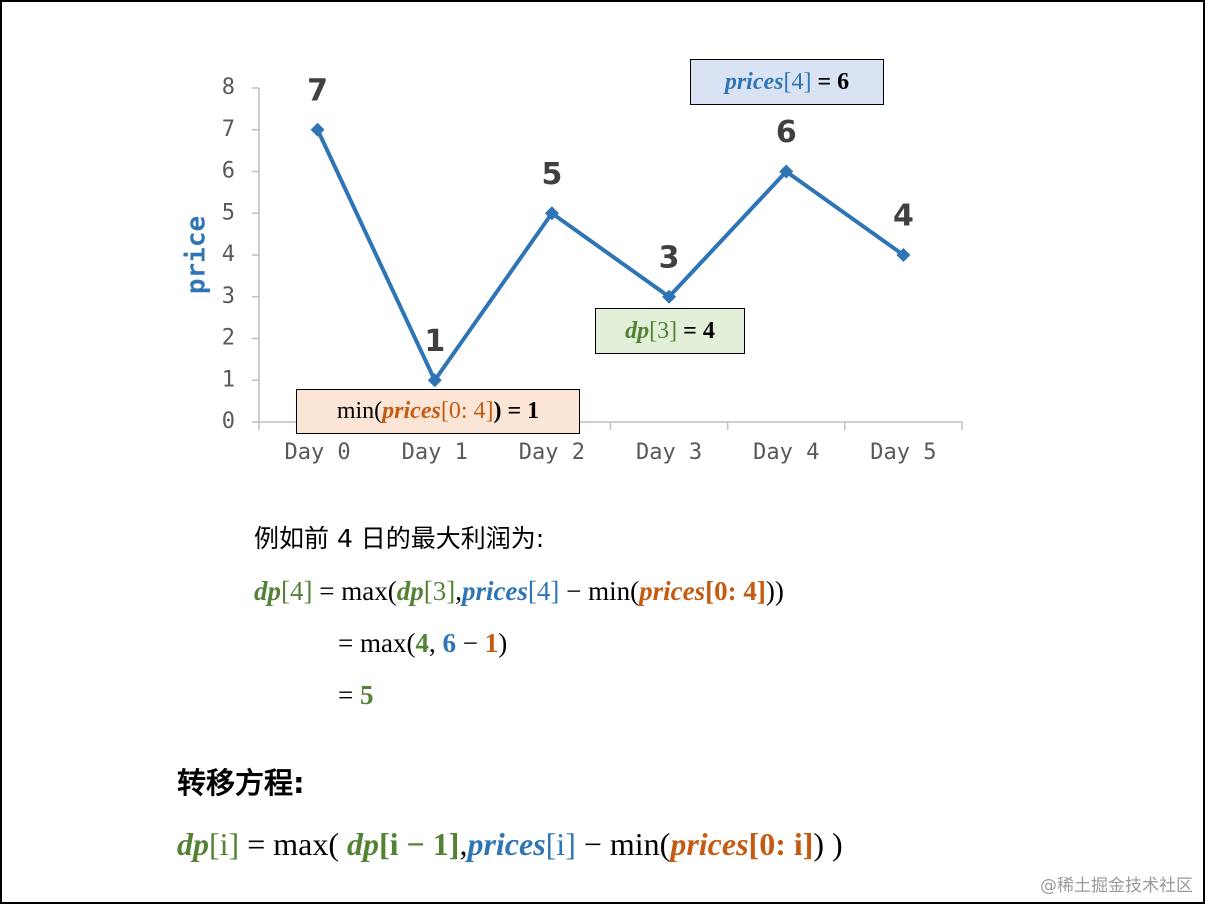 Image resolution: width=1205 pixels, height=904 pixels. Describe the element at coordinates (228, 338) in the screenshot. I see `y-tick-label: 2` at that location.